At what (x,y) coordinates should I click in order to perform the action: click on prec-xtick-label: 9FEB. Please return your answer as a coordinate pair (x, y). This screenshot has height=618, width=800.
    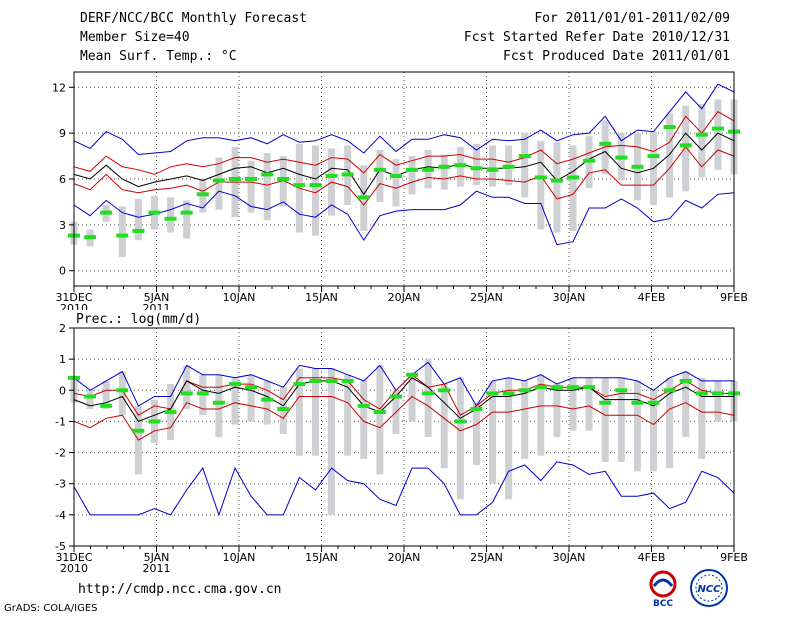
    Looking at the image, I should click on (734, 557).